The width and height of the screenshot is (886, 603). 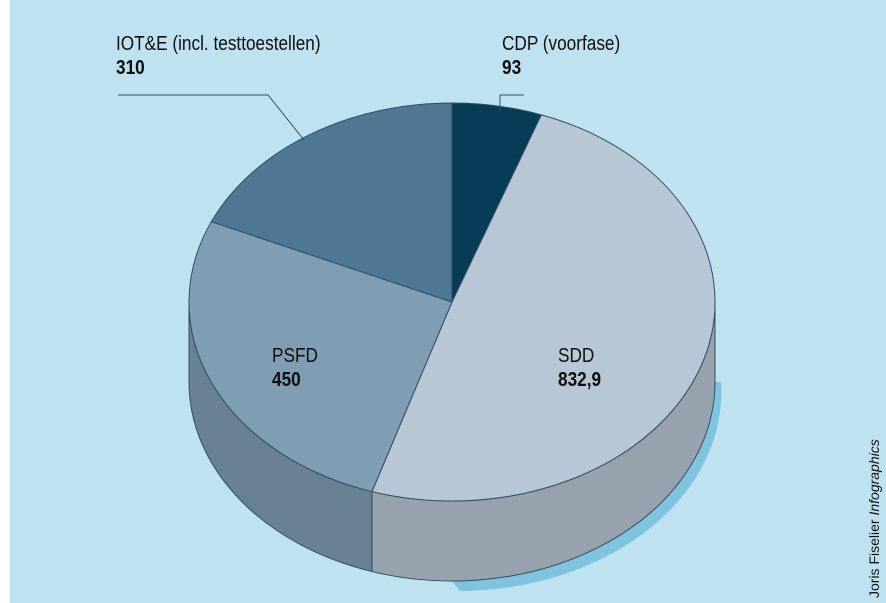 What do you see at coordinates (286, 380) in the screenshot?
I see `slice-value: 450` at bounding box center [286, 380].